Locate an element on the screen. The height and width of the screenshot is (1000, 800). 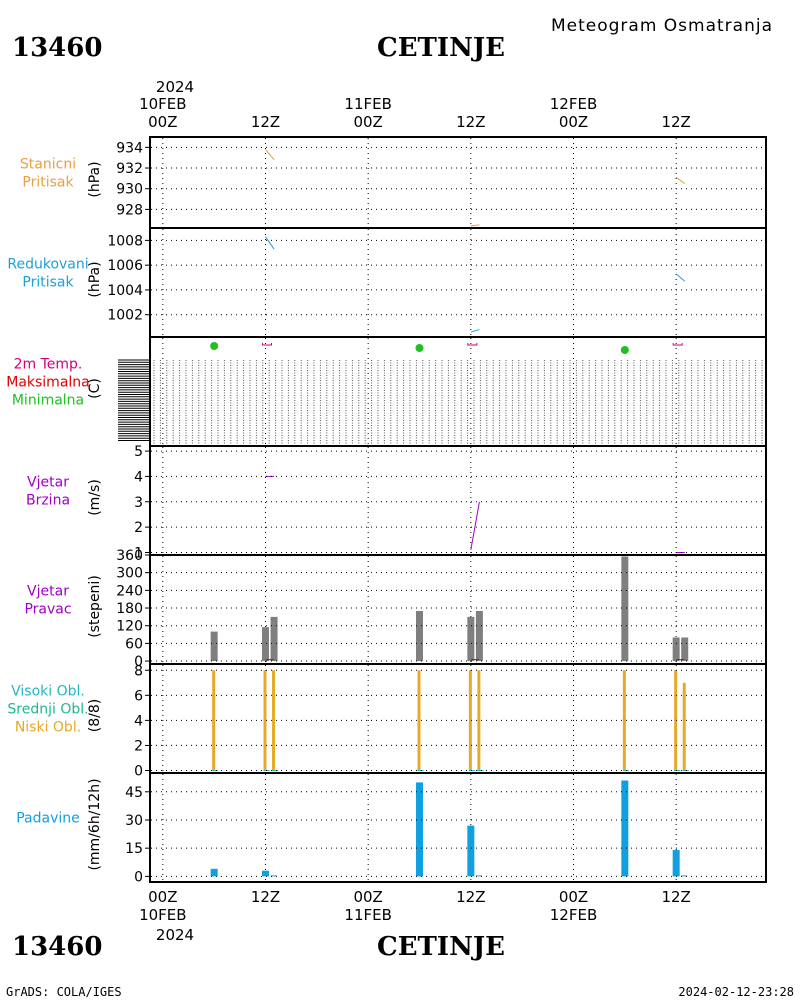
timestamp: 2024-02-12-23:28 is located at coordinates (736, 992).